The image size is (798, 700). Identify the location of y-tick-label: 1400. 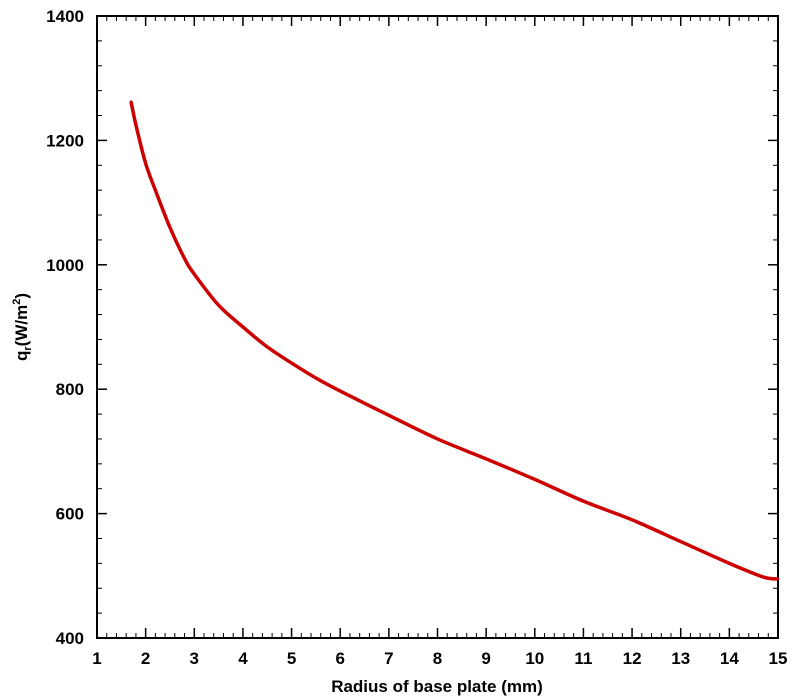
(65, 16).